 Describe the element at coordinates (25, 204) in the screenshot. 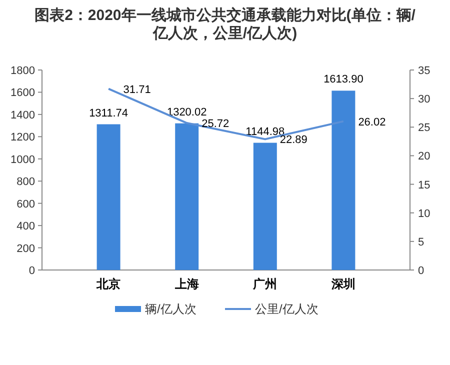

I see `y-tick-label: 600` at that location.